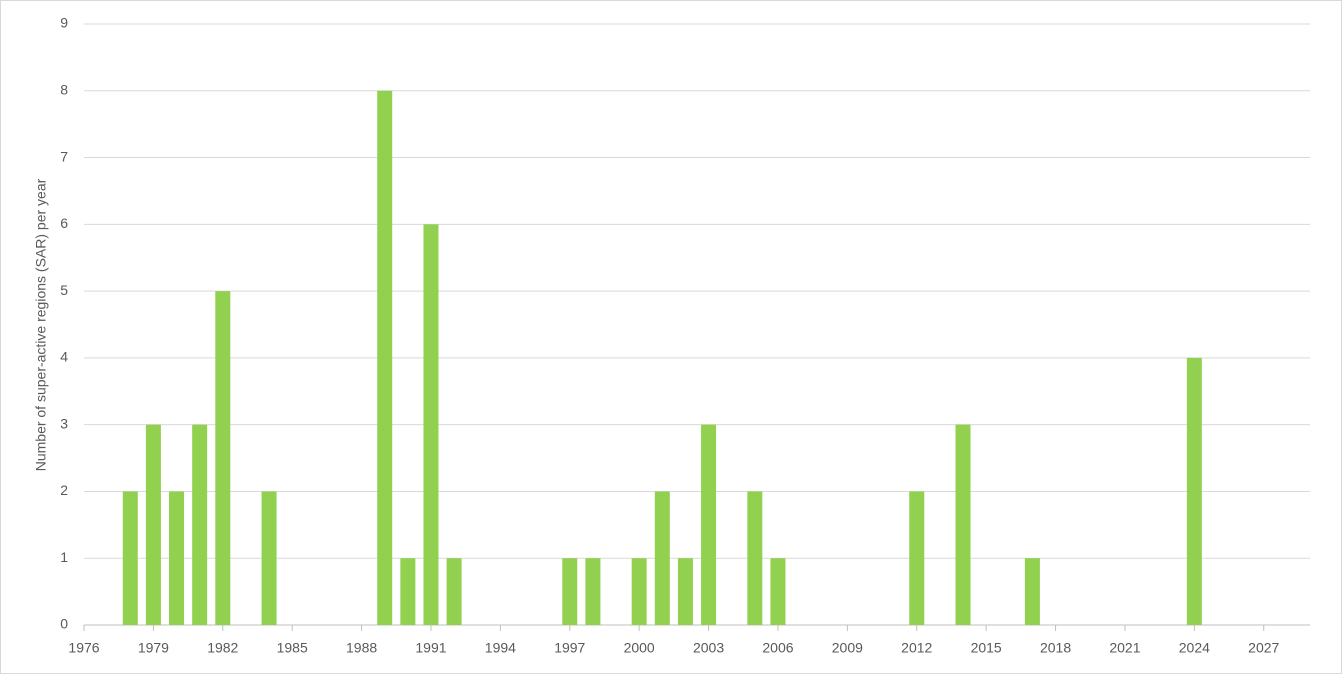  I want to click on x-tick-label: 2000, so click(639, 648).